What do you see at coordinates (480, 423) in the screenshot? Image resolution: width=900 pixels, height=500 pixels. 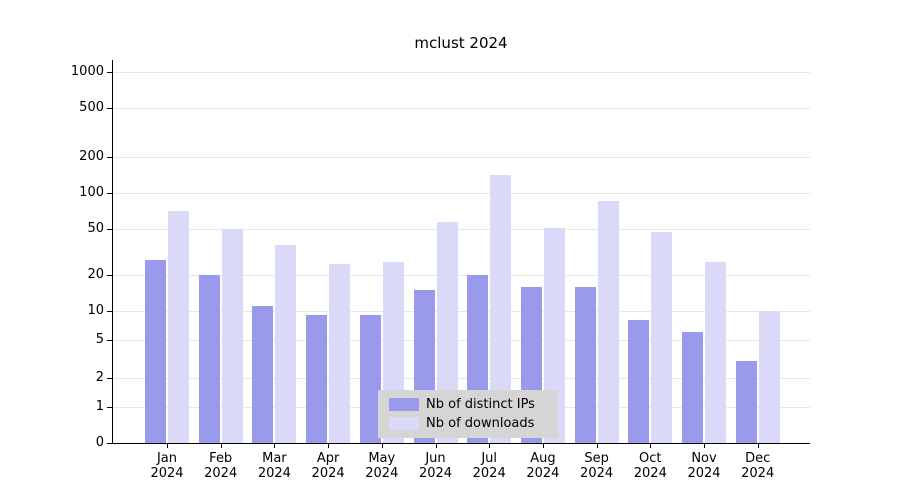 I see `legend-label-downloads: Nb of downloads` at bounding box center [480, 423].